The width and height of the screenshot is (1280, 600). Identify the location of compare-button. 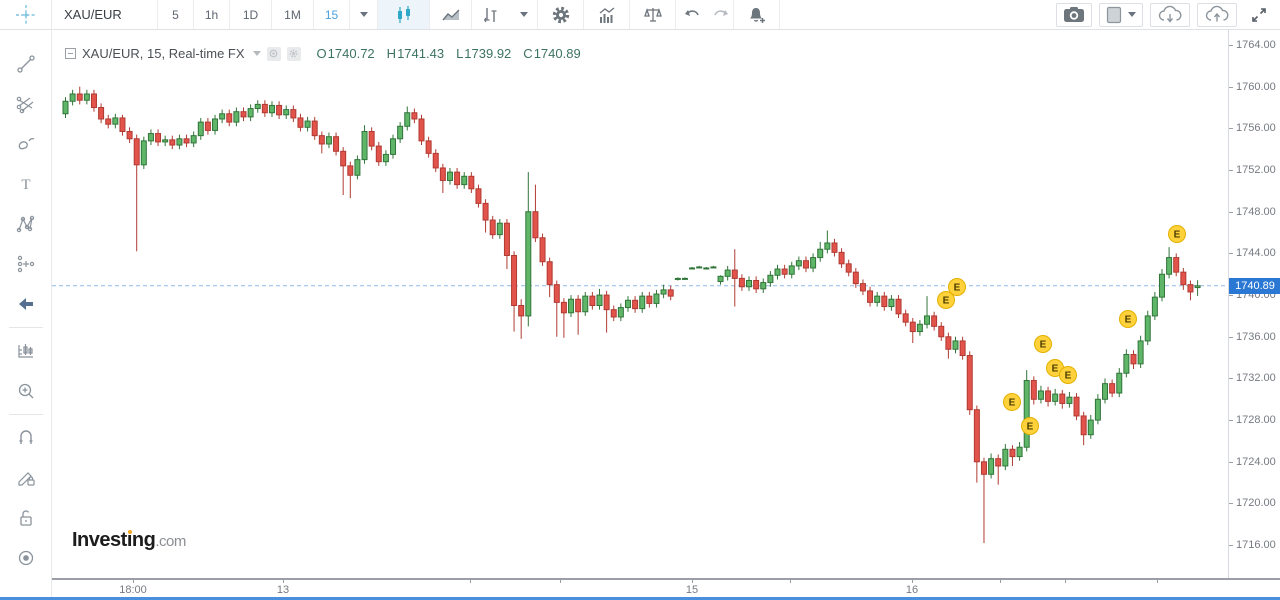
(653, 14).